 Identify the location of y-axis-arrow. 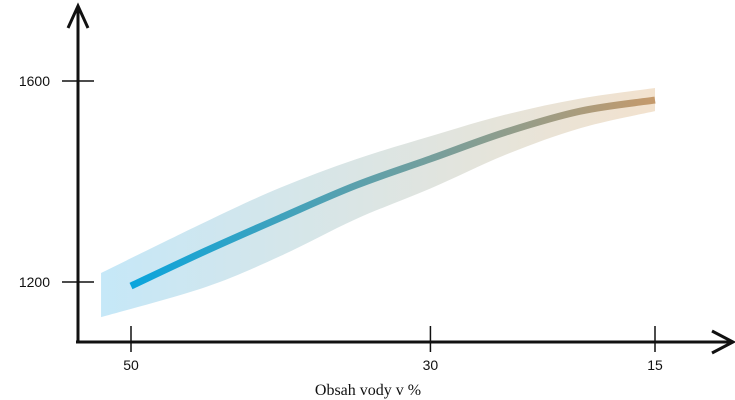
(78, 15).